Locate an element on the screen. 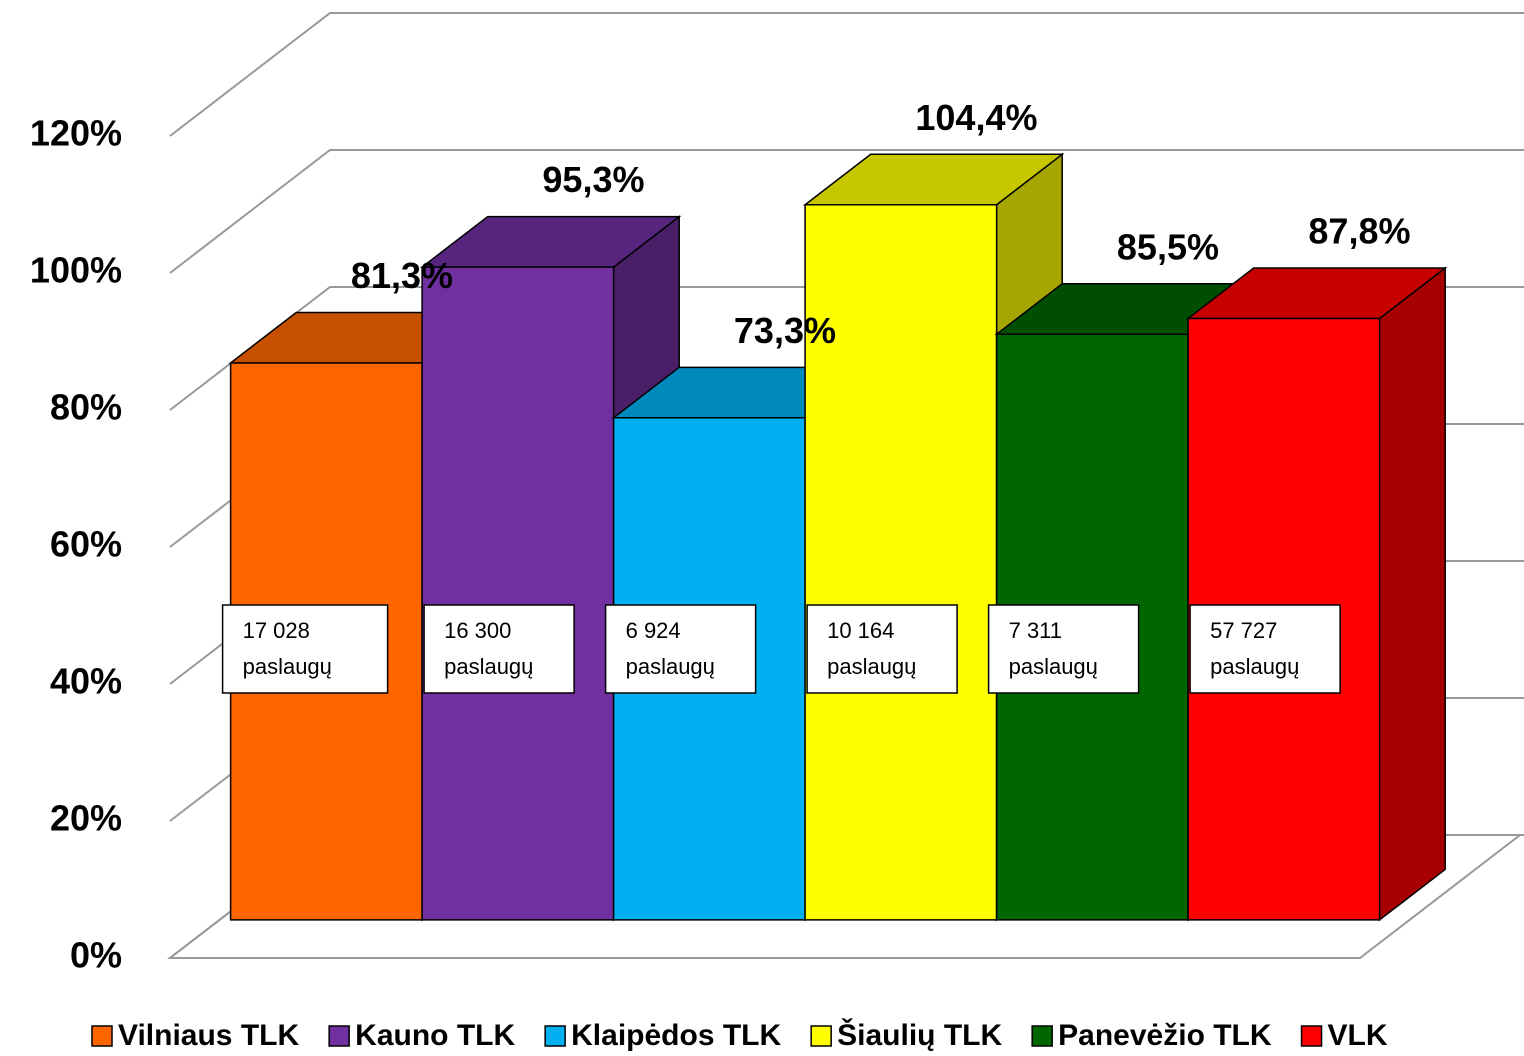 The height and width of the screenshot is (1056, 1524). y-tick-label: 40% is located at coordinates (86, 681).